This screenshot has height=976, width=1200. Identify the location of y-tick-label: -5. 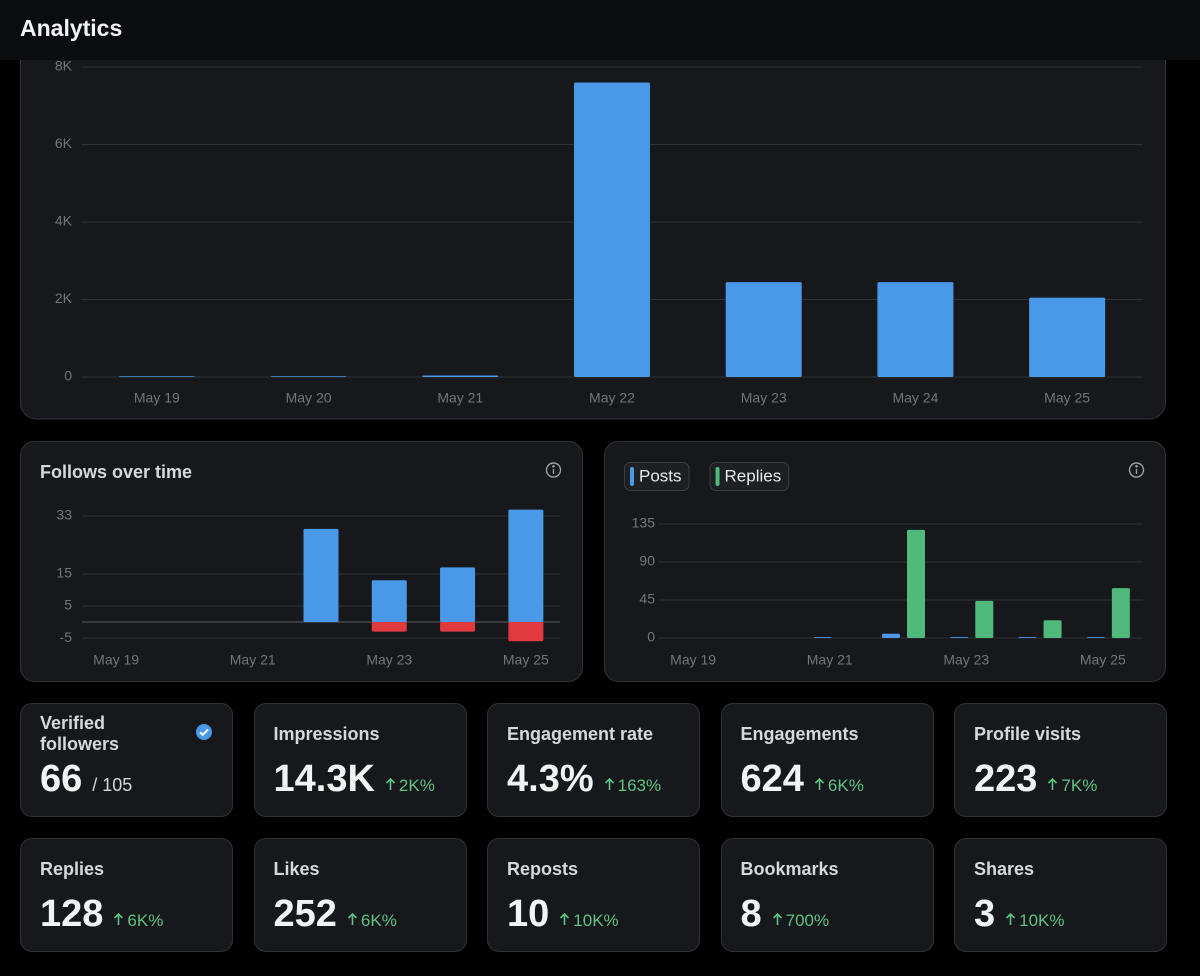
(66, 637).